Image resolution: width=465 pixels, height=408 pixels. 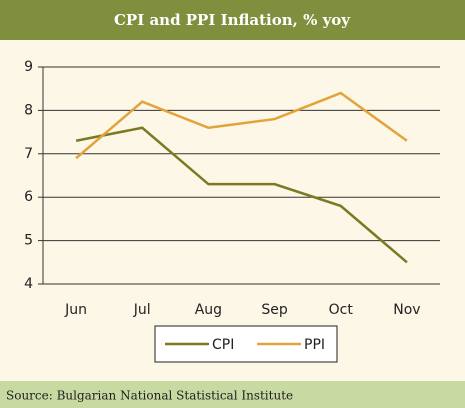 I want to click on y-tick-label: 8, so click(x=28, y=110).